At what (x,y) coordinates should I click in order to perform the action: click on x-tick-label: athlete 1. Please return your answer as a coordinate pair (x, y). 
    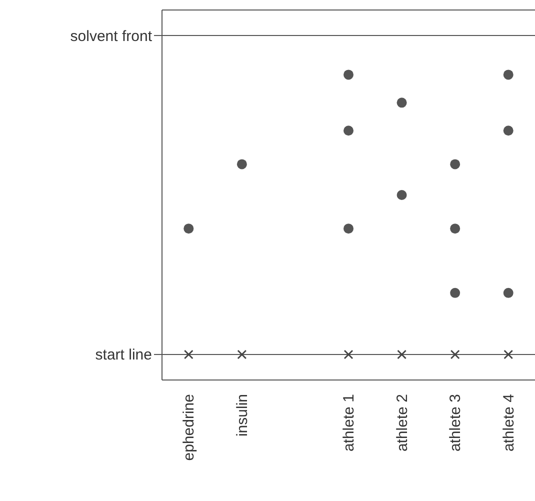
    Looking at the image, I should click on (349, 423).